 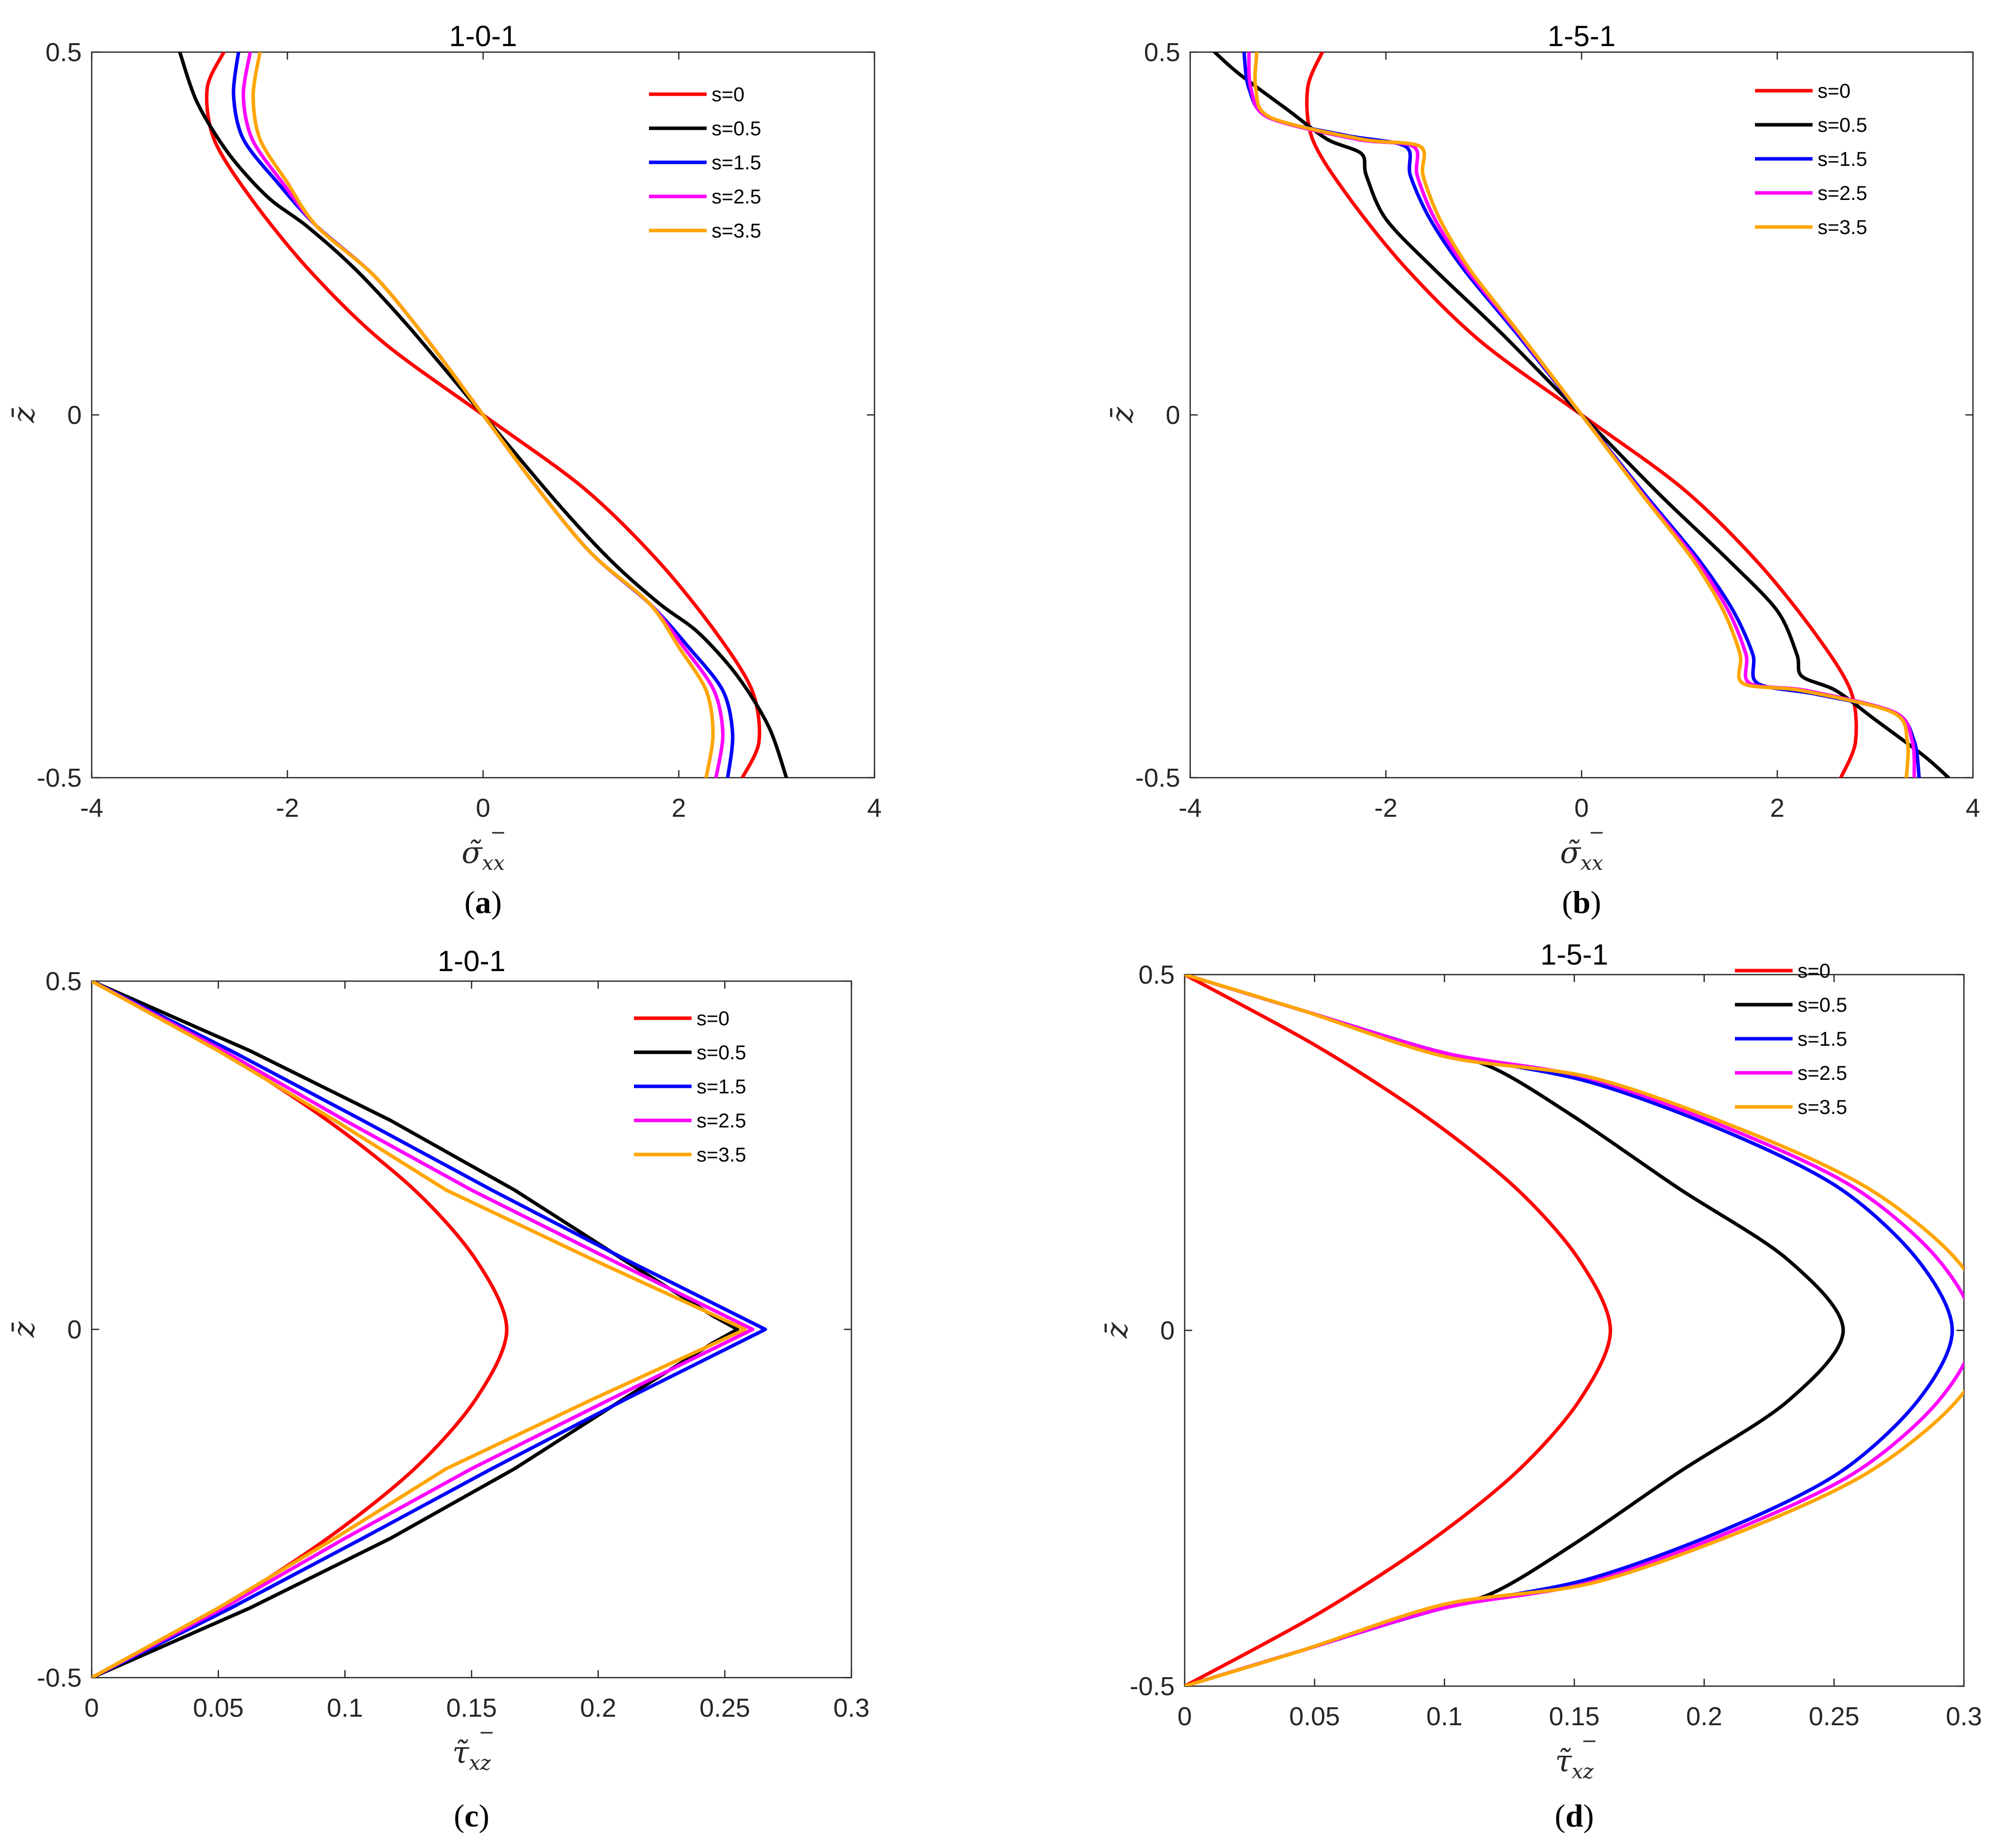 I want to click on panel-caption: (d), so click(x=1575, y=1815).